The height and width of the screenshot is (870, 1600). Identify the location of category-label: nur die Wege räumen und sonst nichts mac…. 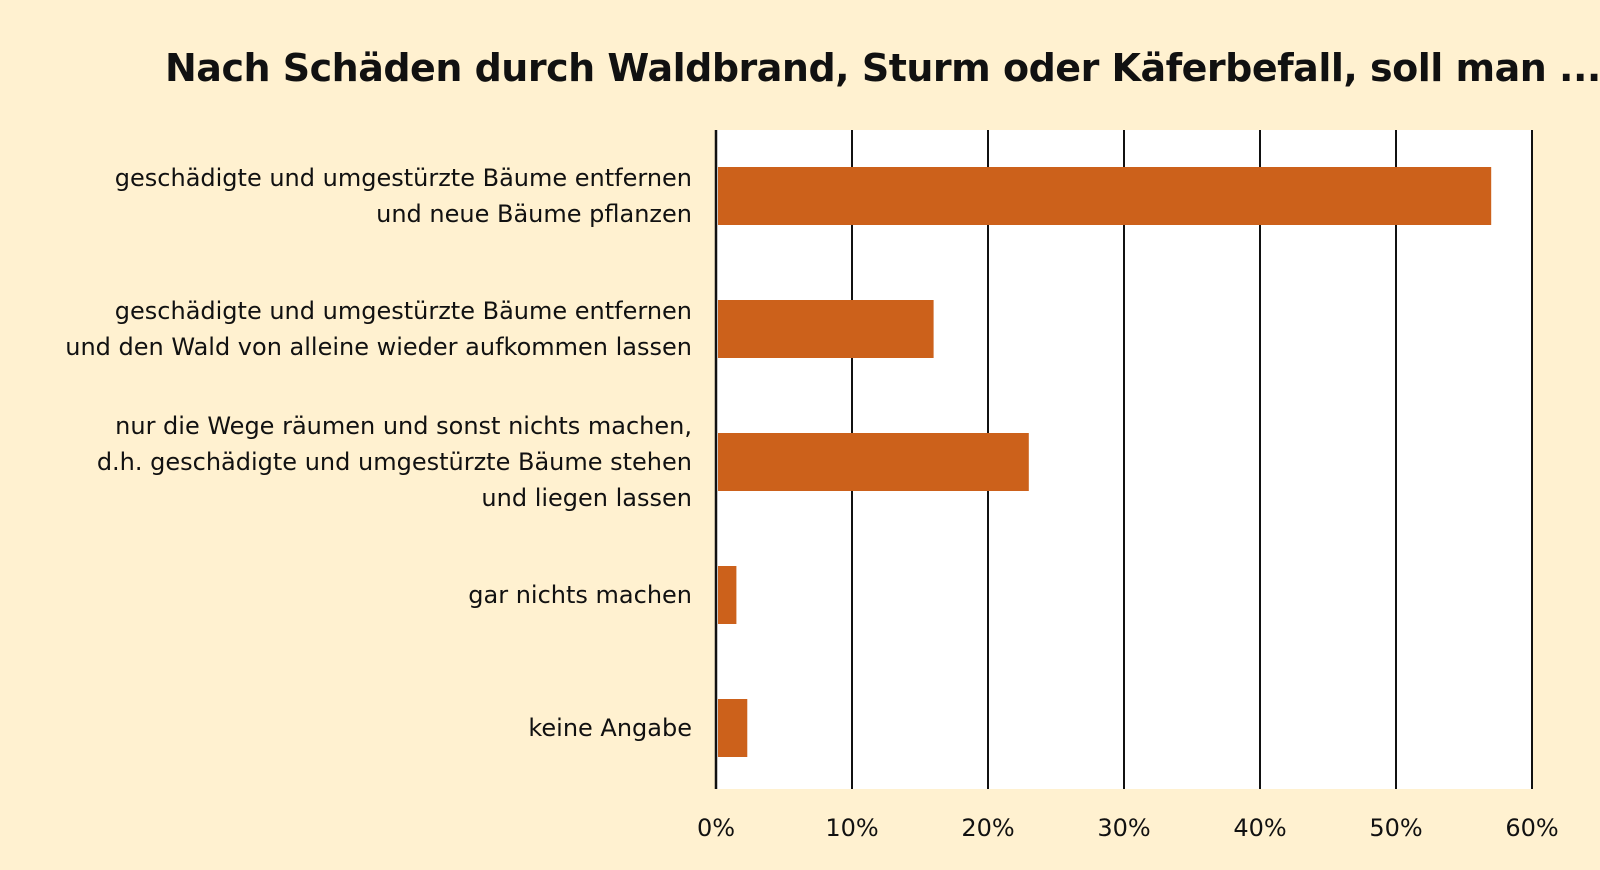
(403, 426).